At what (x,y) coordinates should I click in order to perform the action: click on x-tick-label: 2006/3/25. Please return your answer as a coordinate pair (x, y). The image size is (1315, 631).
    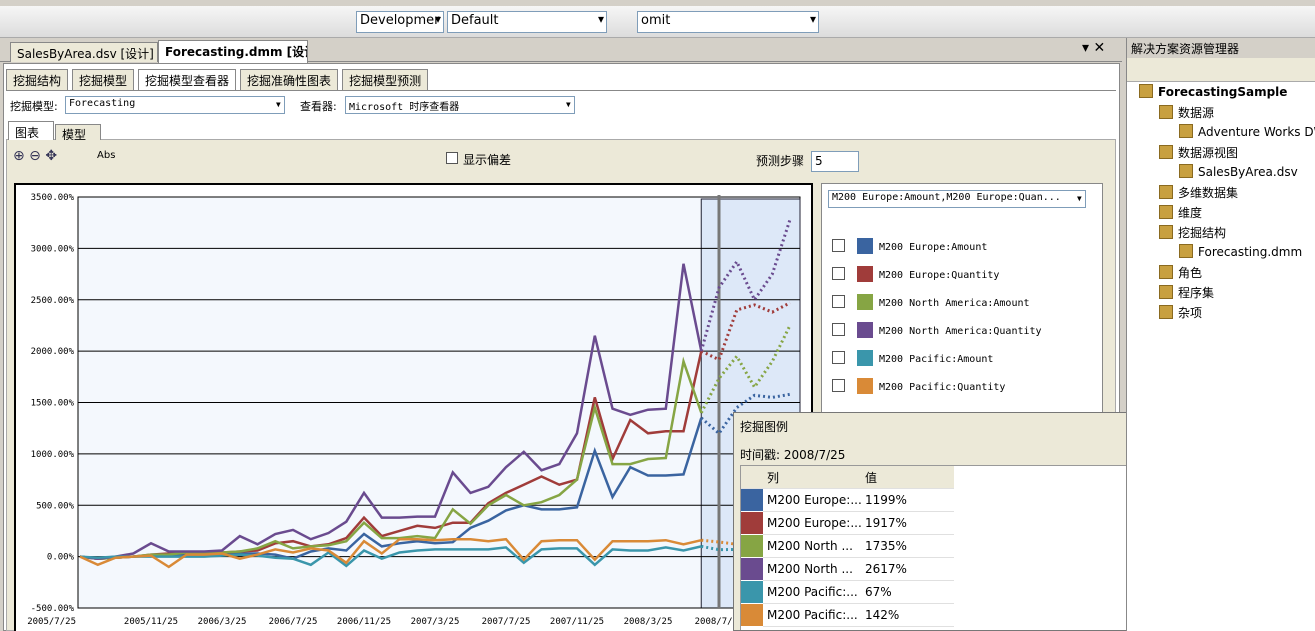
    Looking at the image, I should click on (222, 622).